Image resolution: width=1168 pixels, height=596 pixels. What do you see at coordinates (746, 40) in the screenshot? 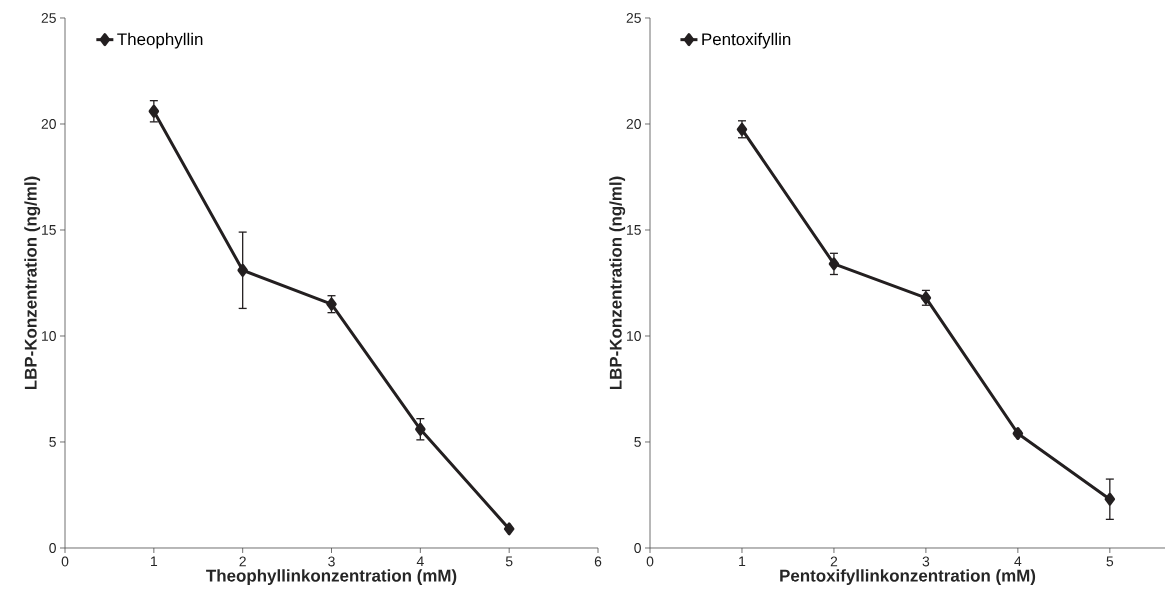
I see `legend-label: Pentoxifyllin` at bounding box center [746, 40].